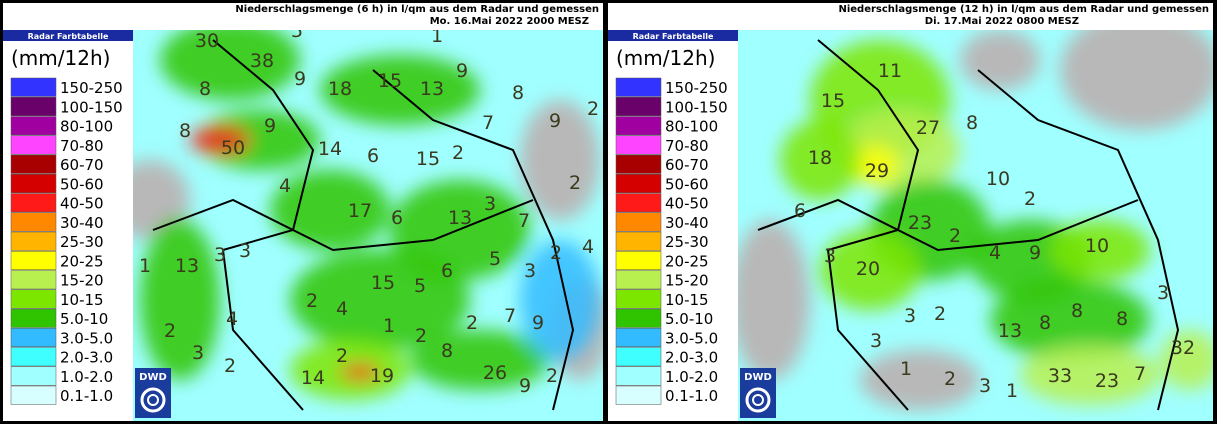 This screenshot has height=424, width=1217. I want to click on legend-label: 70-80, so click(687, 146).